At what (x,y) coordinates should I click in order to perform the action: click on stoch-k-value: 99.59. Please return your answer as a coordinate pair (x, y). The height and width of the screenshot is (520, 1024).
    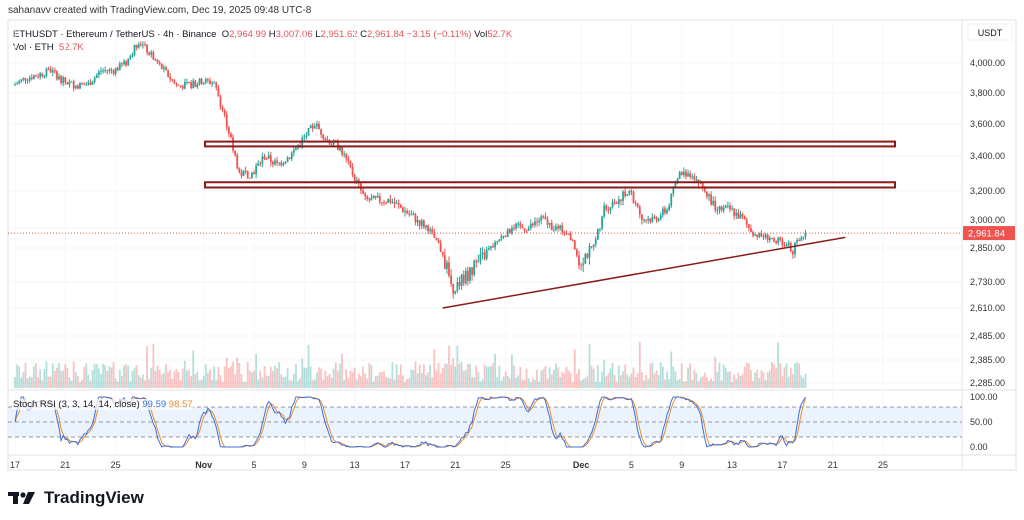
    Looking at the image, I should click on (154, 404).